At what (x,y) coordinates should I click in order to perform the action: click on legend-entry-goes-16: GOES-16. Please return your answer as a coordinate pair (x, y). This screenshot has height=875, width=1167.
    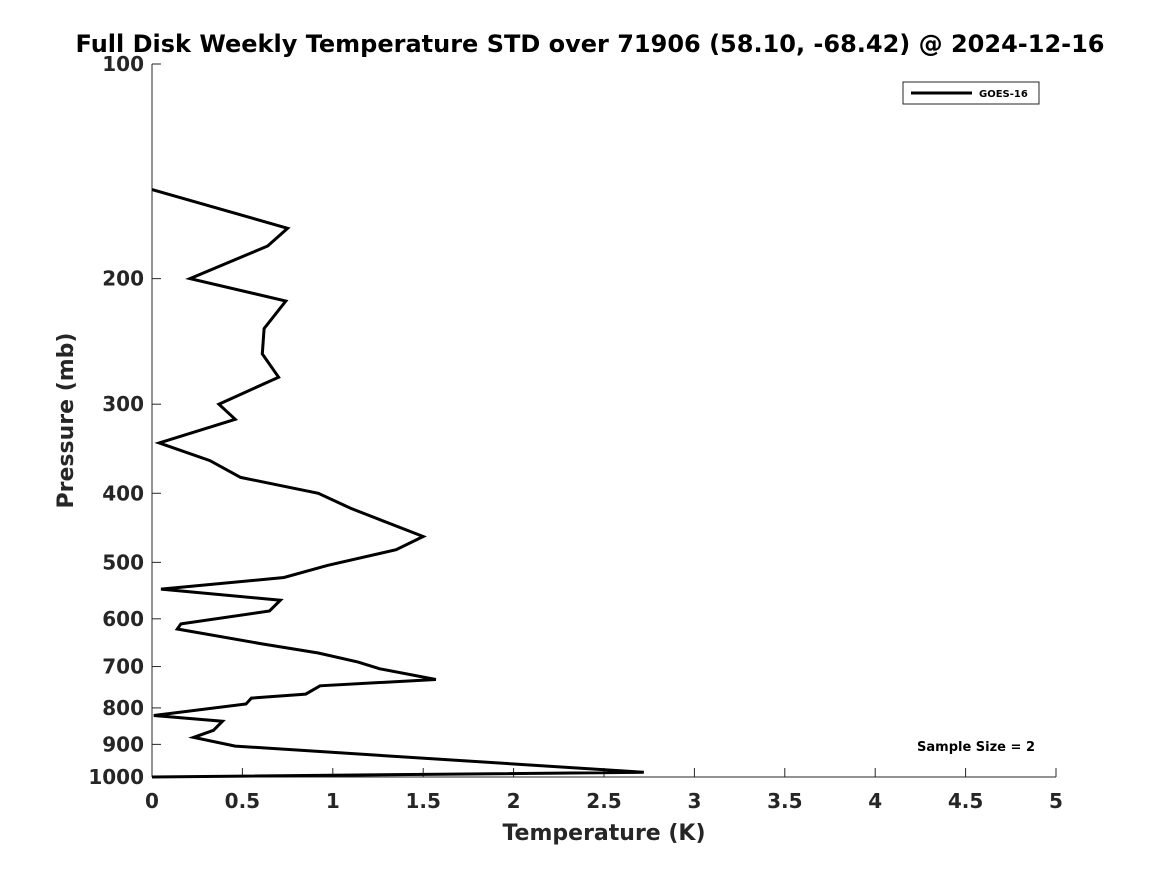
    Looking at the image, I should click on (1003, 94).